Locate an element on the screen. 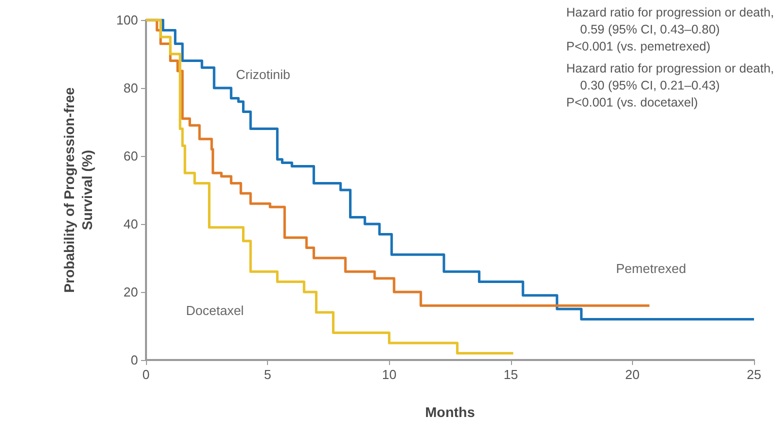  y-tick-label: 40 is located at coordinates (131, 224).